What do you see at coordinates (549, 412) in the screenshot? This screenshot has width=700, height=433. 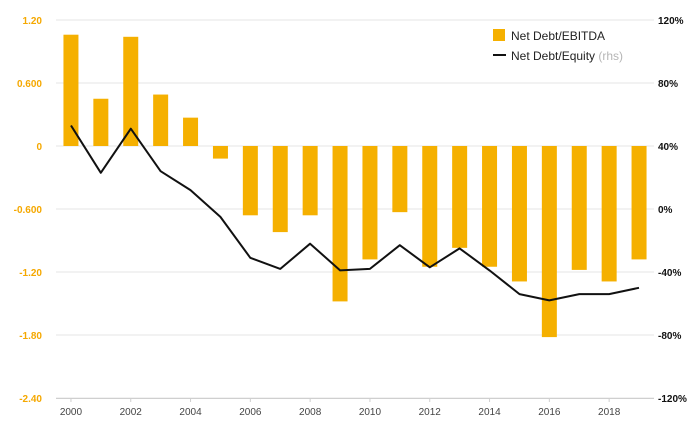 I see `x-tick-label: 2016` at bounding box center [549, 412].